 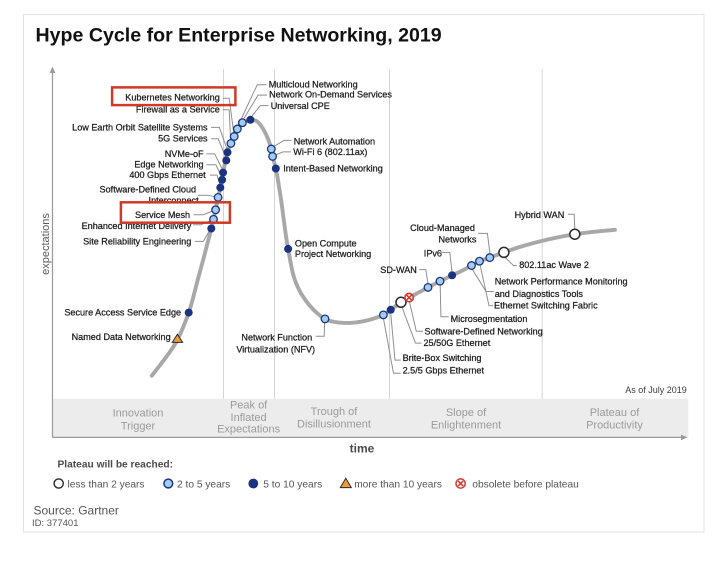 What do you see at coordinates (178, 109) in the screenshot?
I see `svg-text: Firewall as a Service` at bounding box center [178, 109].